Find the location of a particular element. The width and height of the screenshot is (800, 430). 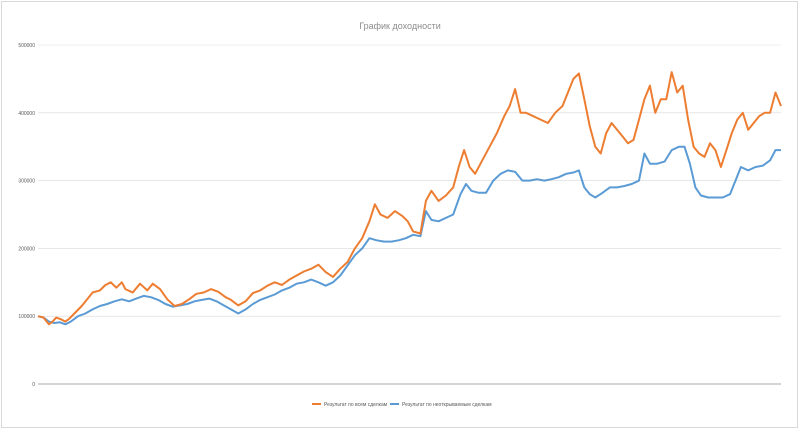

y-tick-label: 300000 is located at coordinates (26, 182).